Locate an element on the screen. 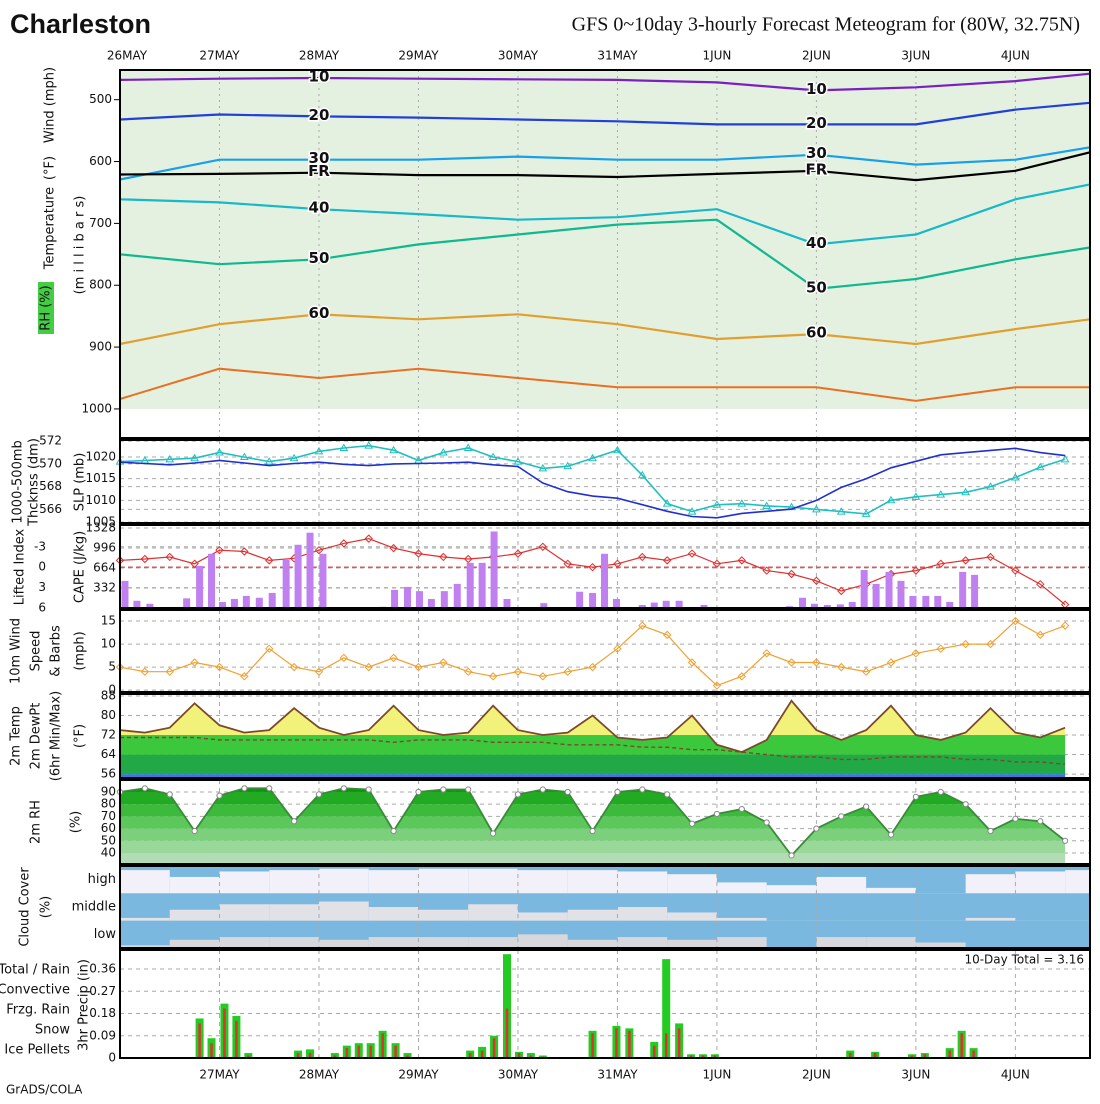 The height and width of the screenshot is (1104, 1100). axis-title: Lifted Index is located at coordinates (20, 566).